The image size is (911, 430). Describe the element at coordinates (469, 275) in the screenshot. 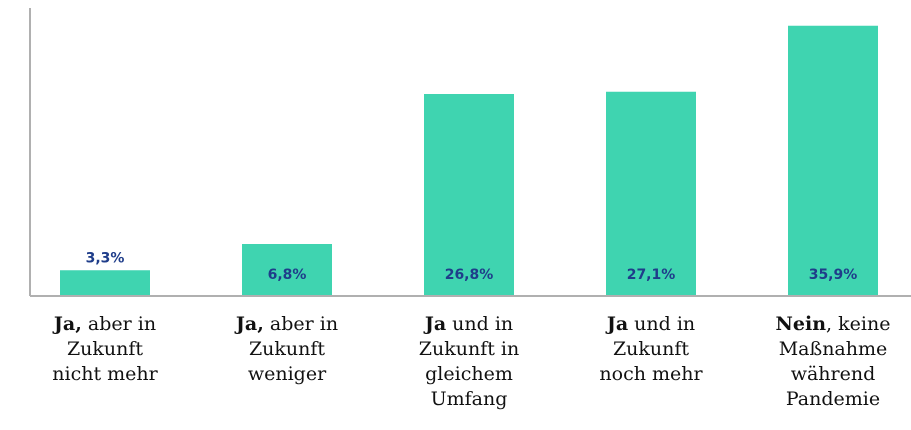

I see `value-label: 26,8%` at that location.